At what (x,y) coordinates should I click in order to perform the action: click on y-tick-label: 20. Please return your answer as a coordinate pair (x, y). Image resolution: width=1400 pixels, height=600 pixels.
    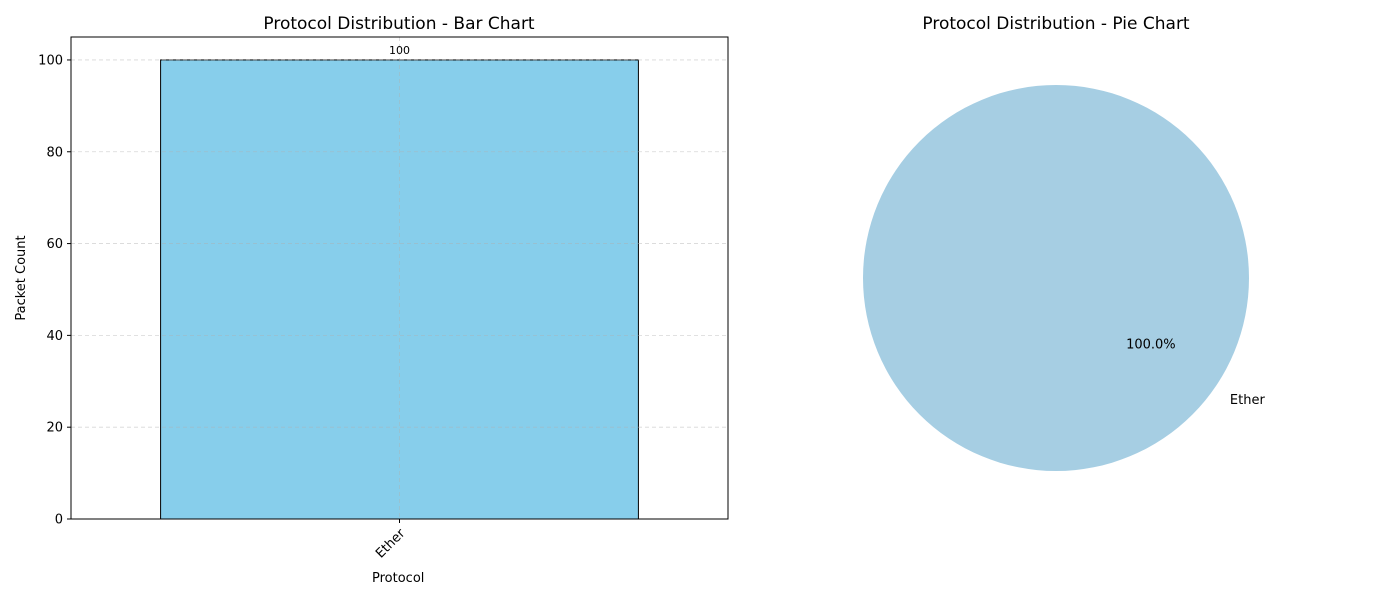
    Looking at the image, I should click on (54, 428).